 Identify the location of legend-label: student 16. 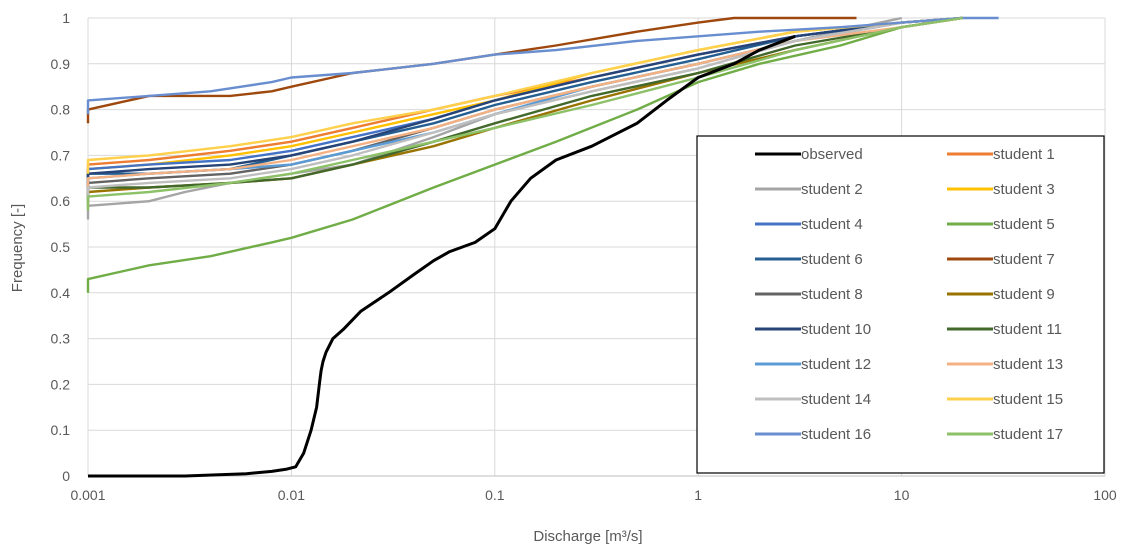
(836, 434).